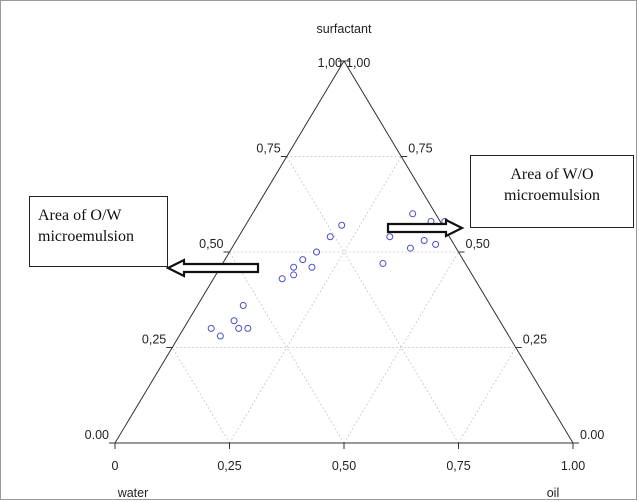  Describe the element at coordinates (268, 149) in the screenshot. I see `tick-label-left: 0,75` at that location.